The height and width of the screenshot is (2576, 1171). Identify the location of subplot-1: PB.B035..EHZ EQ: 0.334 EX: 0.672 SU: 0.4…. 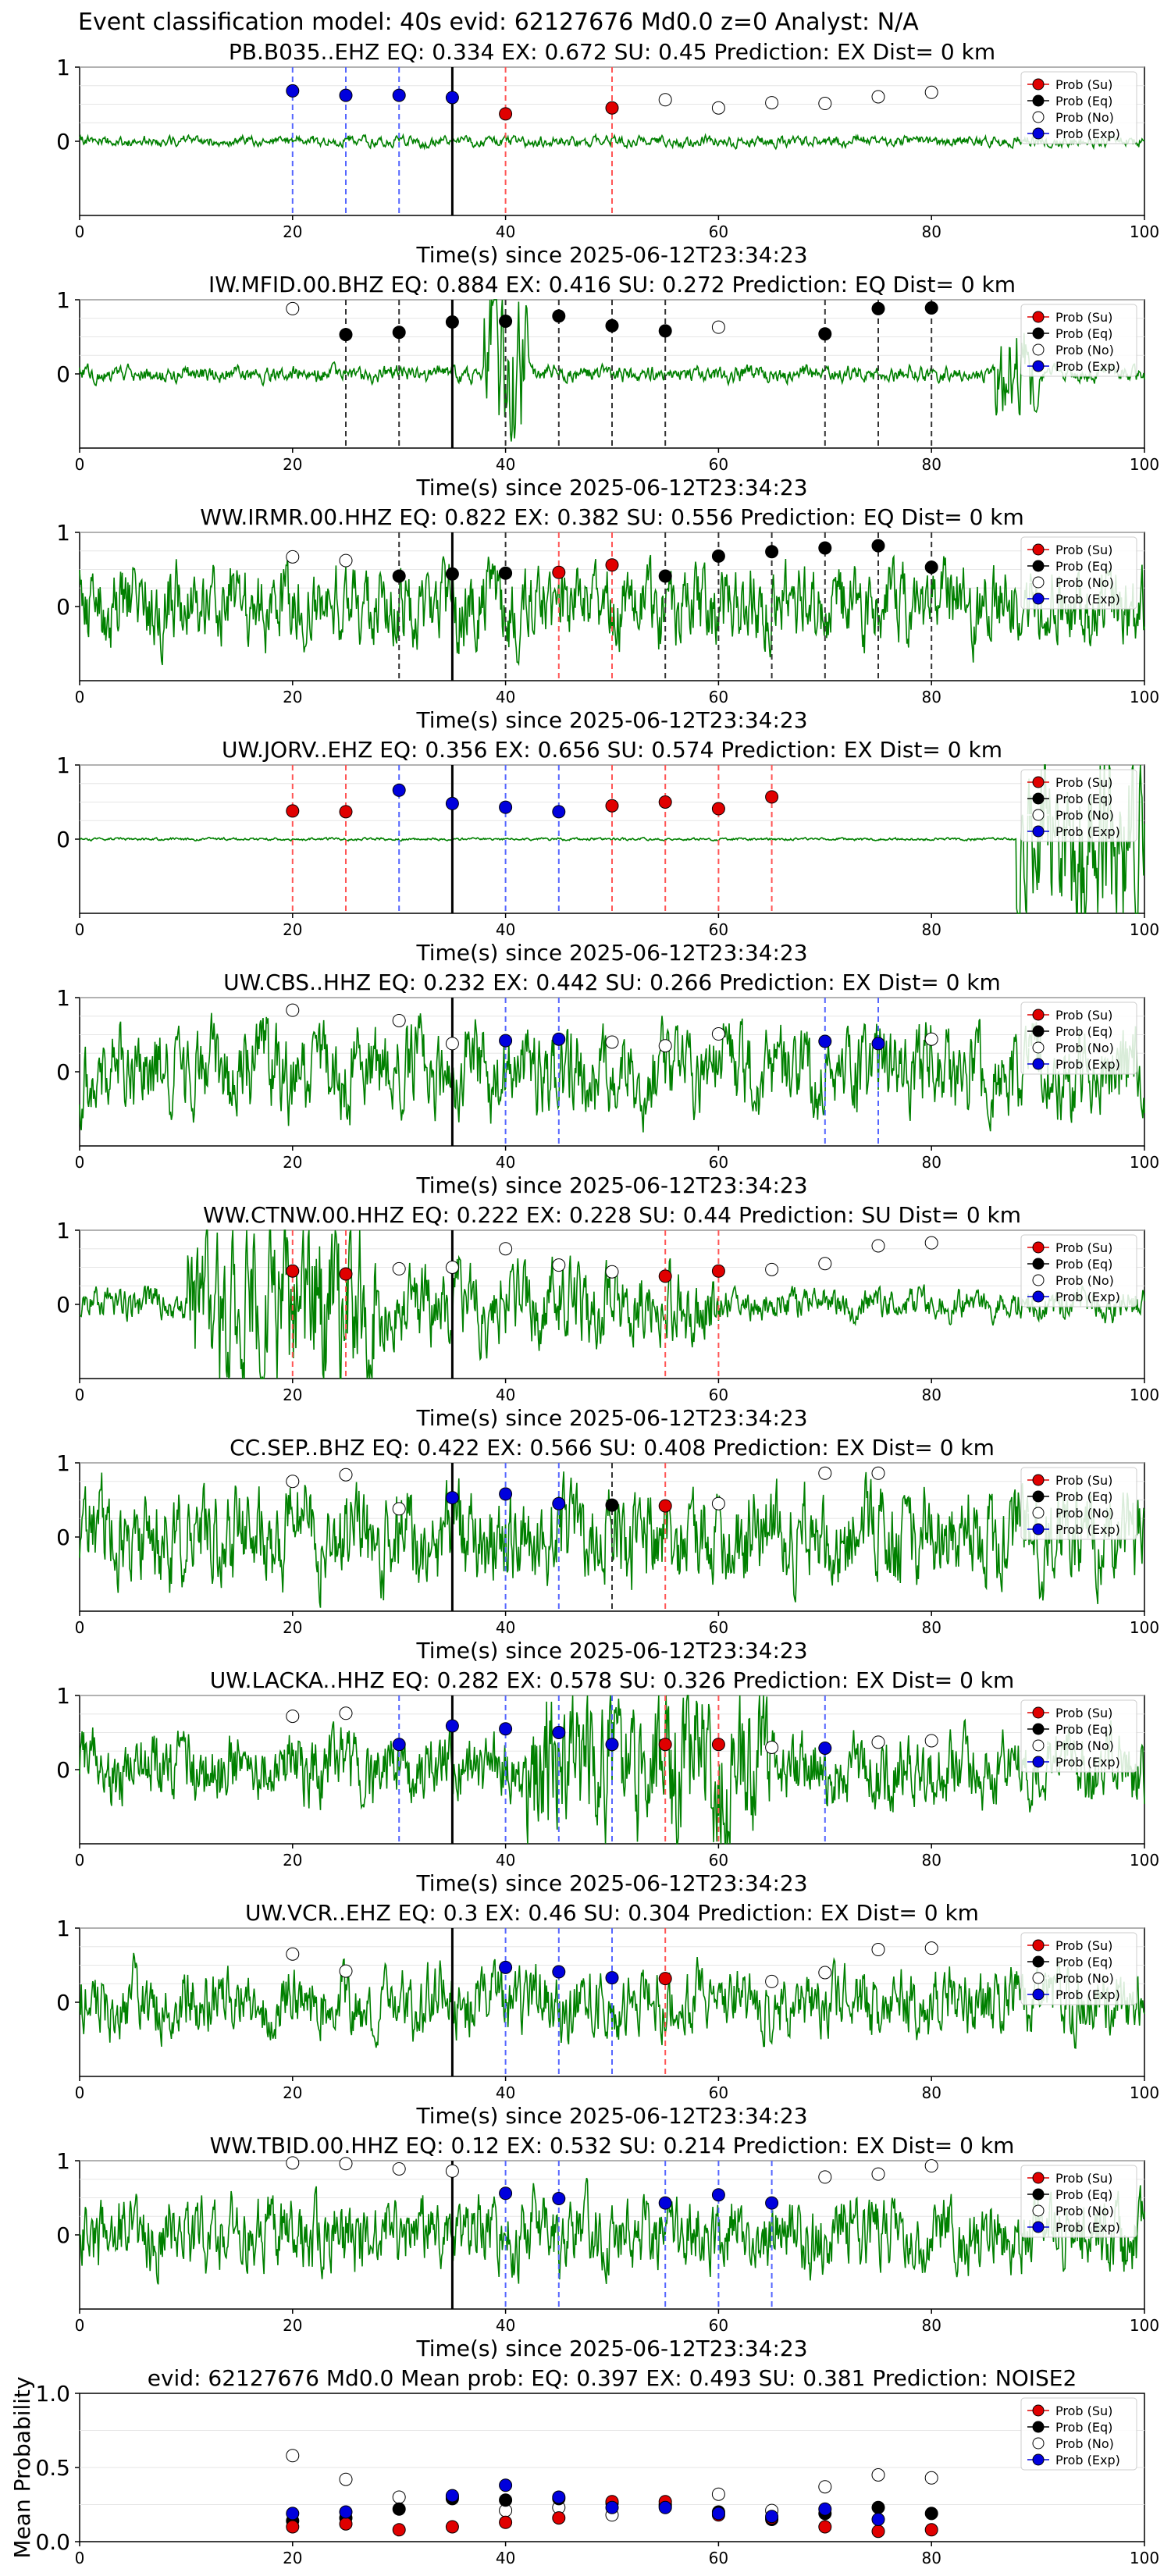
(607, 153).